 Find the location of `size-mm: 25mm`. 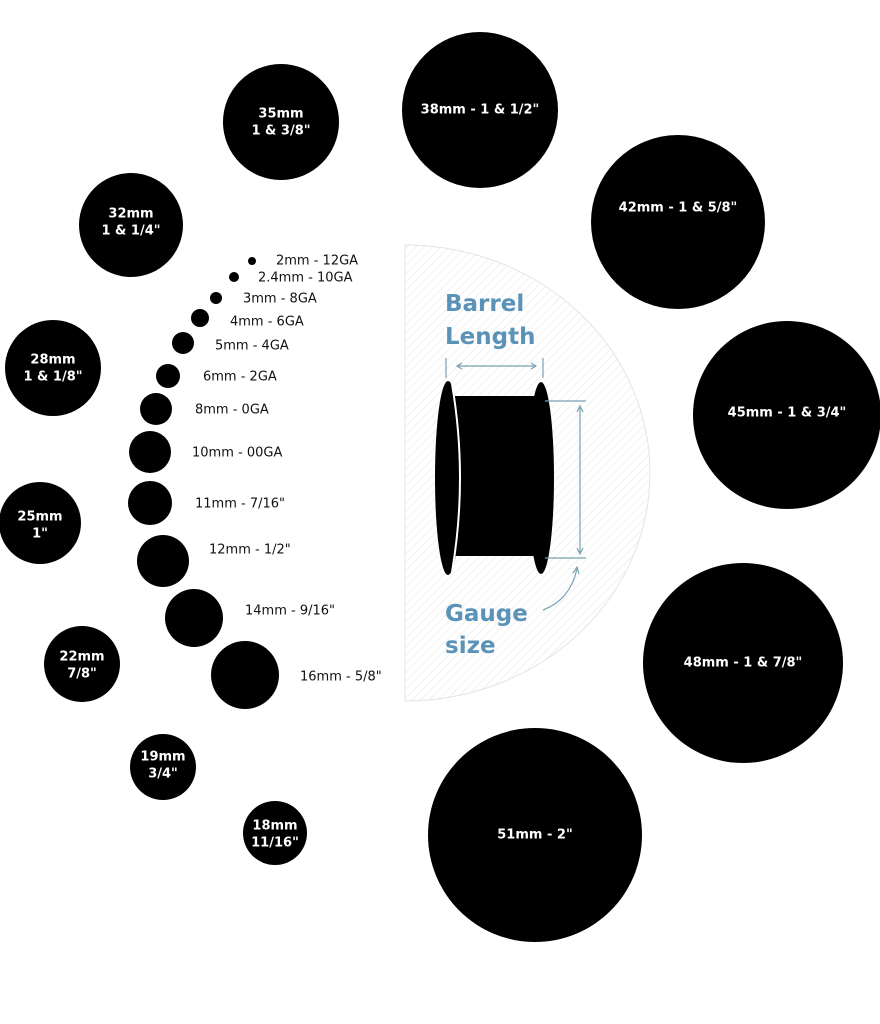

size-mm: 25mm is located at coordinates (39, 517).